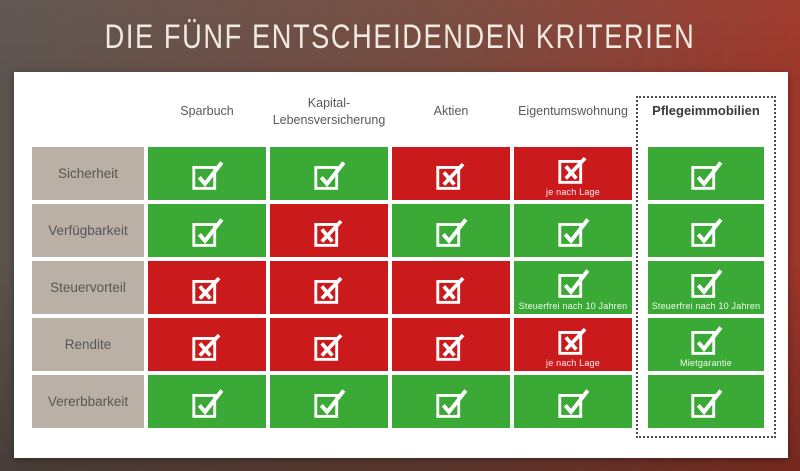  I want to click on row-label-rendite: Rendite, so click(88, 344).